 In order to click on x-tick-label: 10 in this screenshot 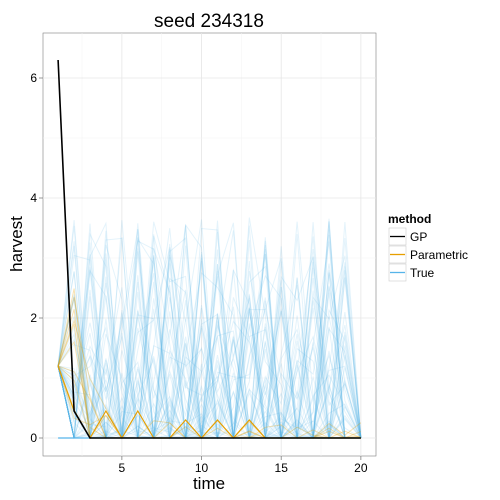, I will do `click(202, 468)`.